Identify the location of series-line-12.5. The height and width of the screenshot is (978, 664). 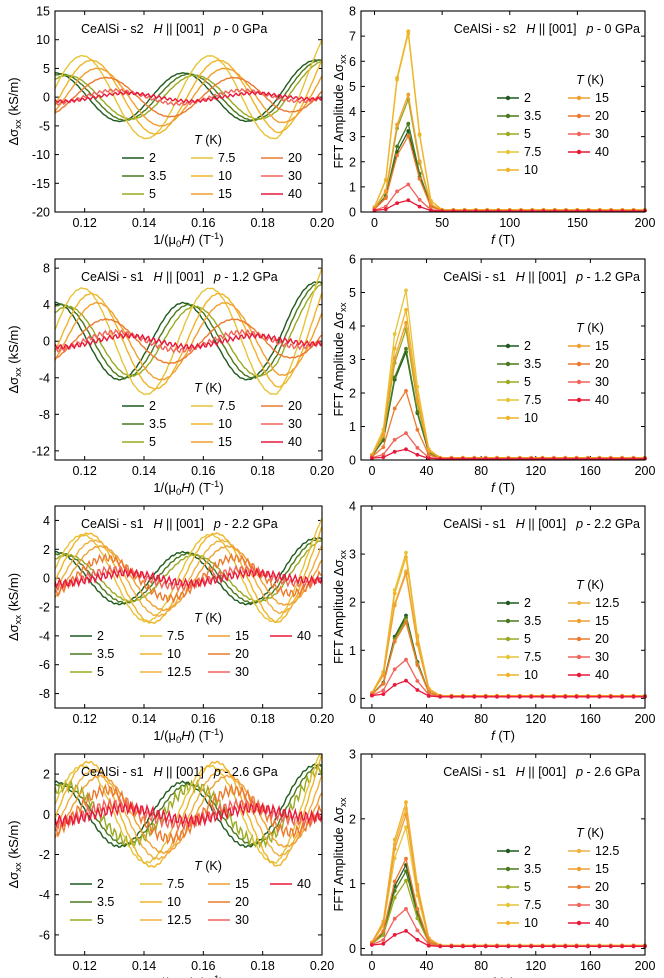
(188, 578).